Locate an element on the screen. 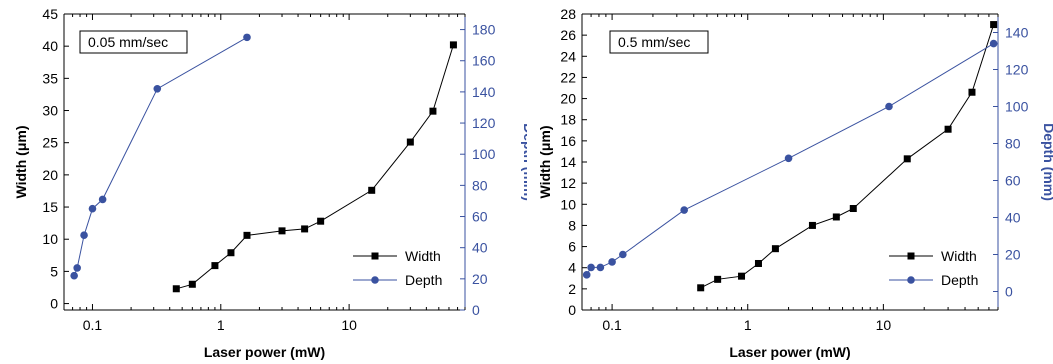  y-tick-label: 30 is located at coordinates (50, 111).